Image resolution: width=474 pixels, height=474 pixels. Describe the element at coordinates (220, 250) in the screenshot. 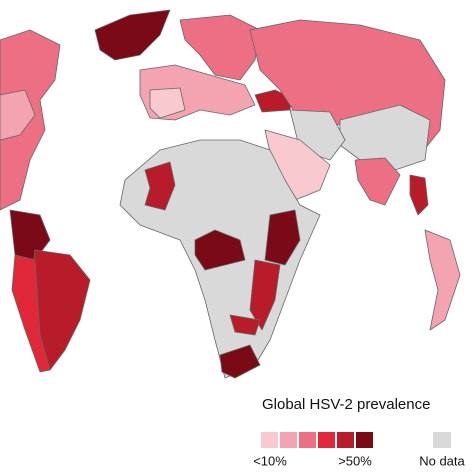

I see `central-africa-region` at that location.